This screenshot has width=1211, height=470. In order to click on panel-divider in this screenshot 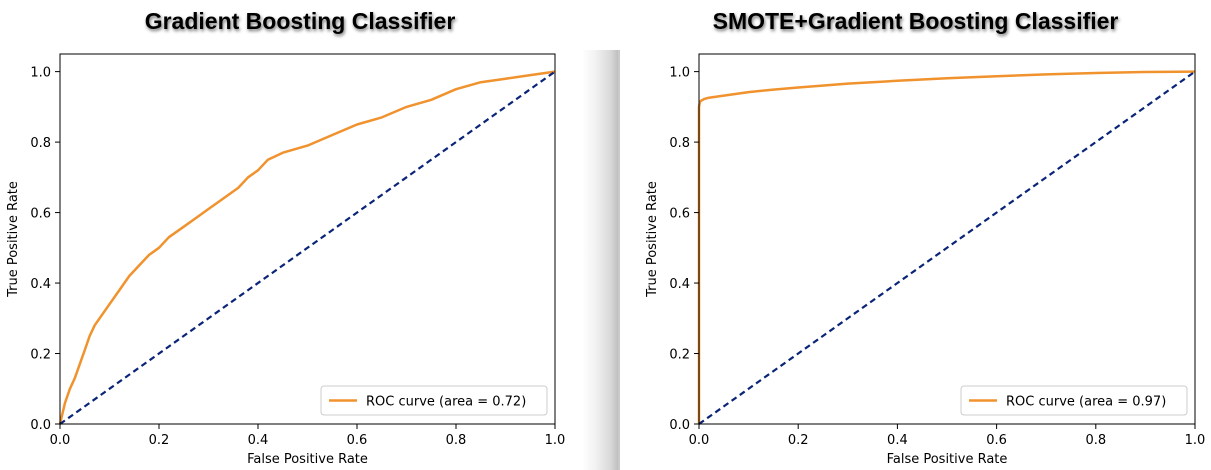, I will do `click(601, 260)`.